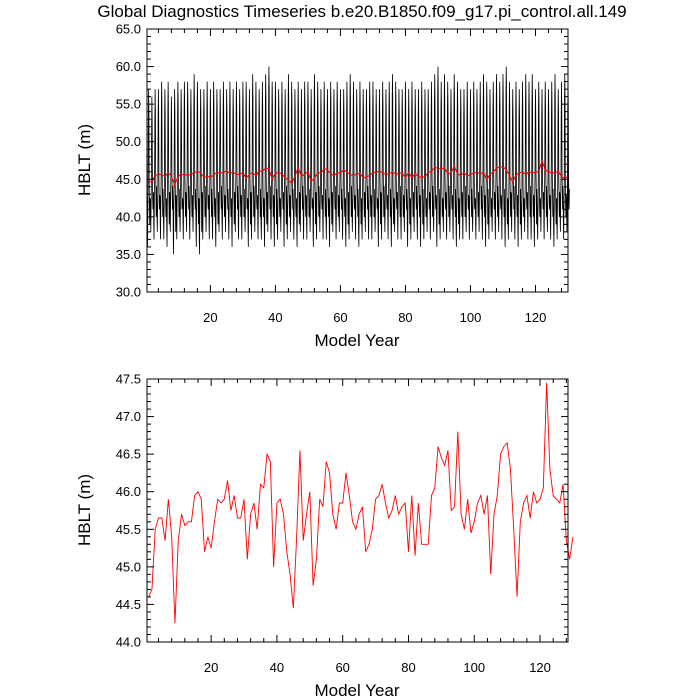 Image resolution: width=700 pixels, height=700 pixels. Describe the element at coordinates (356, 340) in the screenshot. I see `top-x-axis-label: Model Year` at that location.